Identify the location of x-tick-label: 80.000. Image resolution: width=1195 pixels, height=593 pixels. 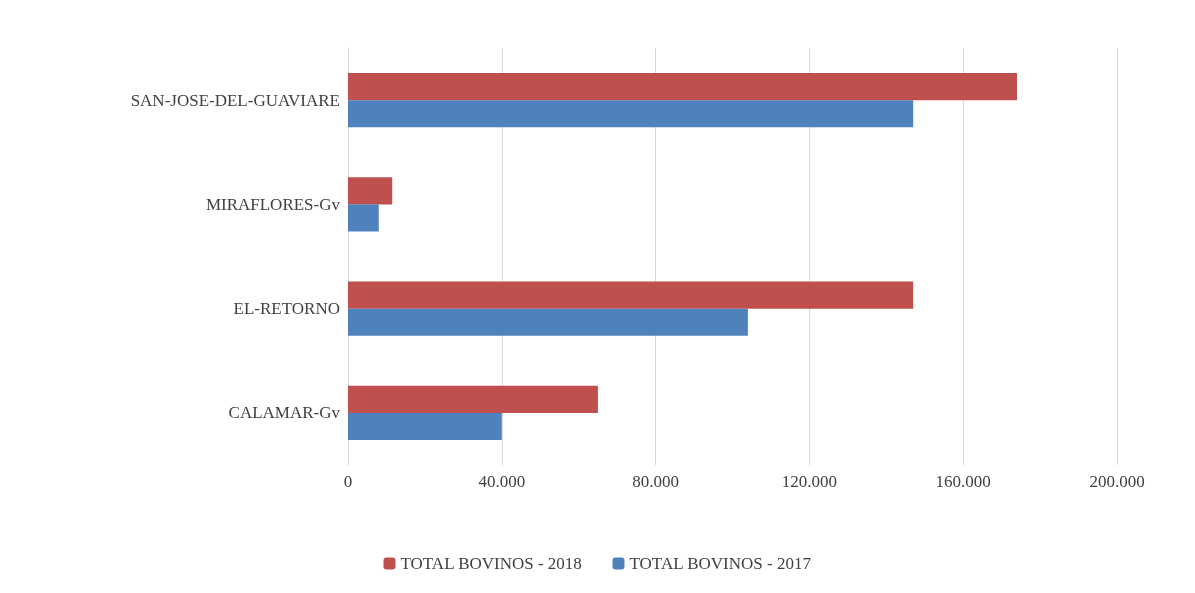
(655, 481).